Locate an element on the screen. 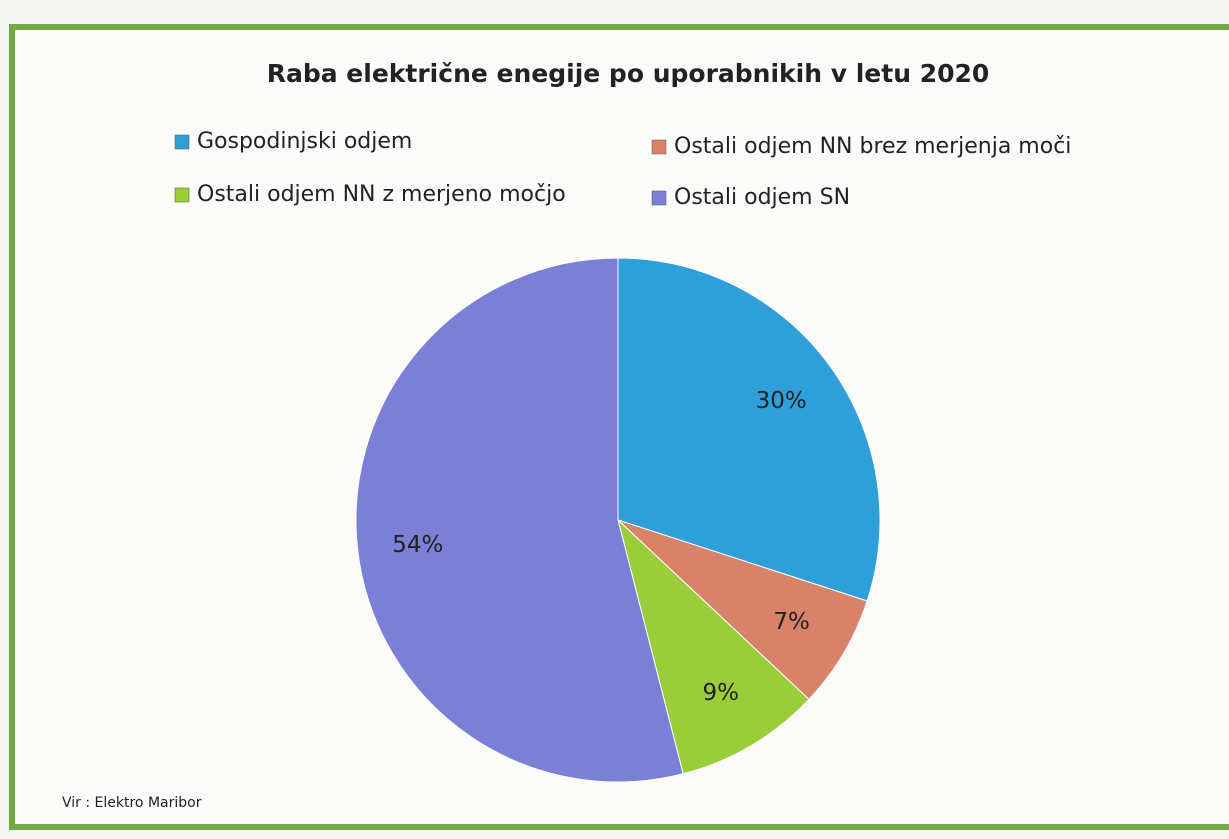 The image size is (1229, 839). data-label: 54% is located at coordinates (417, 545).